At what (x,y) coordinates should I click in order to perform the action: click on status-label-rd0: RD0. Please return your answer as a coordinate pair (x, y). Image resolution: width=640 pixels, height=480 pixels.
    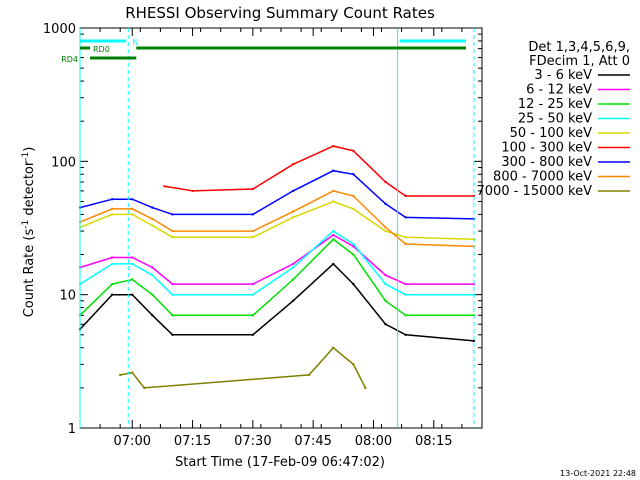
    Looking at the image, I should click on (101, 49).